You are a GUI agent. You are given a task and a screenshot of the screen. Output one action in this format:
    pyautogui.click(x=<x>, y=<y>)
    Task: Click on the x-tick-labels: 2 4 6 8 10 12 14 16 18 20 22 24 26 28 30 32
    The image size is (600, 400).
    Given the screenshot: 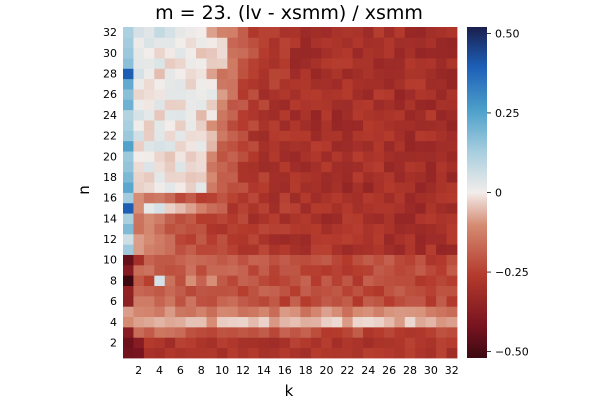 What is the action you would take?
    pyautogui.click(x=297, y=370)
    